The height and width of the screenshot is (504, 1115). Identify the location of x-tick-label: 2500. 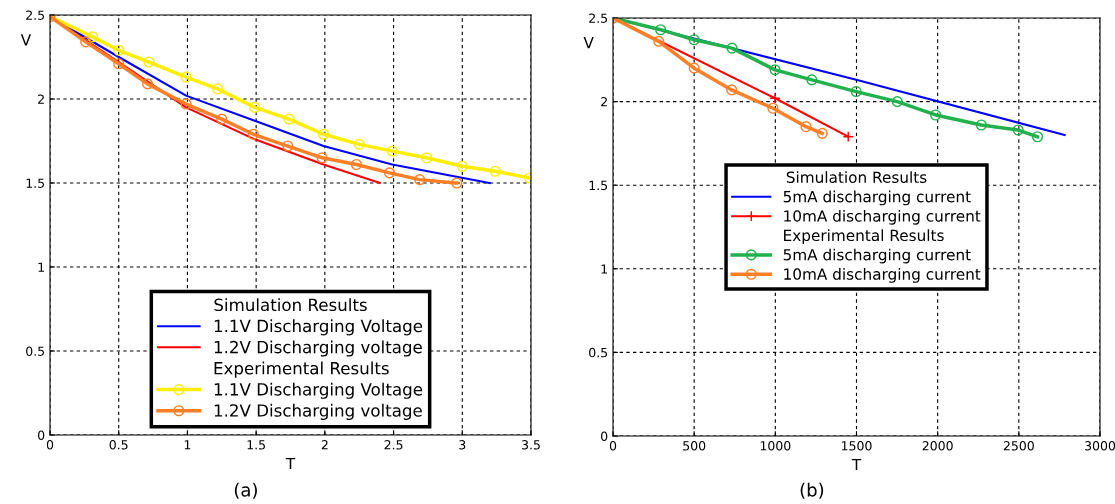
(1018, 446).